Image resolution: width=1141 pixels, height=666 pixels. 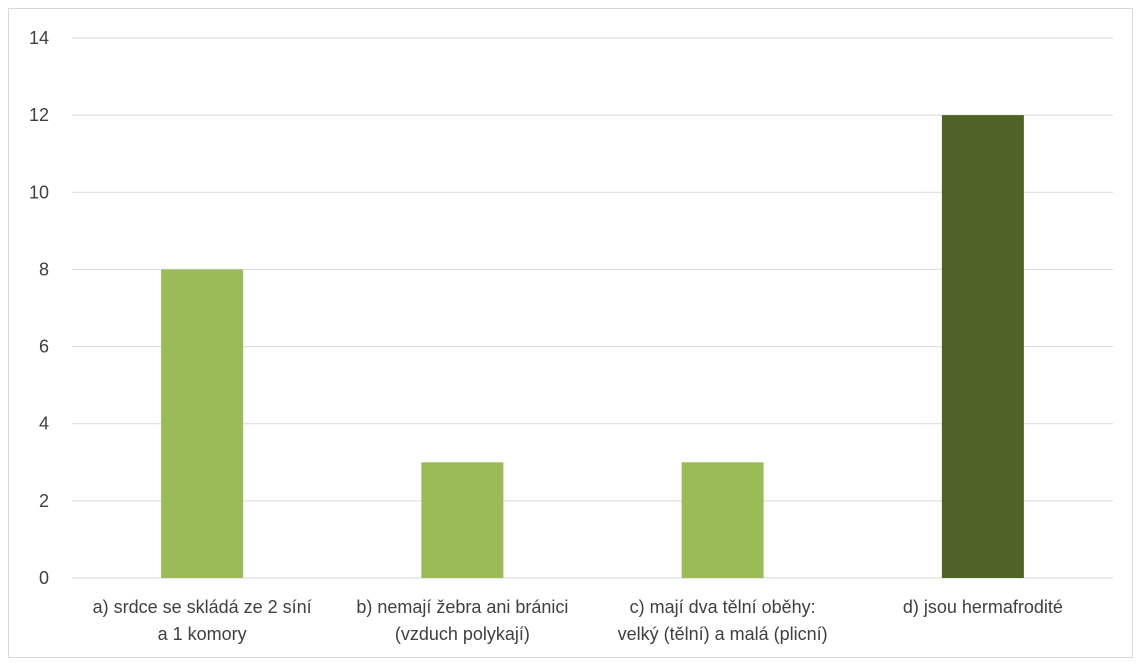 I want to click on y-tick-label: 4, so click(x=44, y=424).